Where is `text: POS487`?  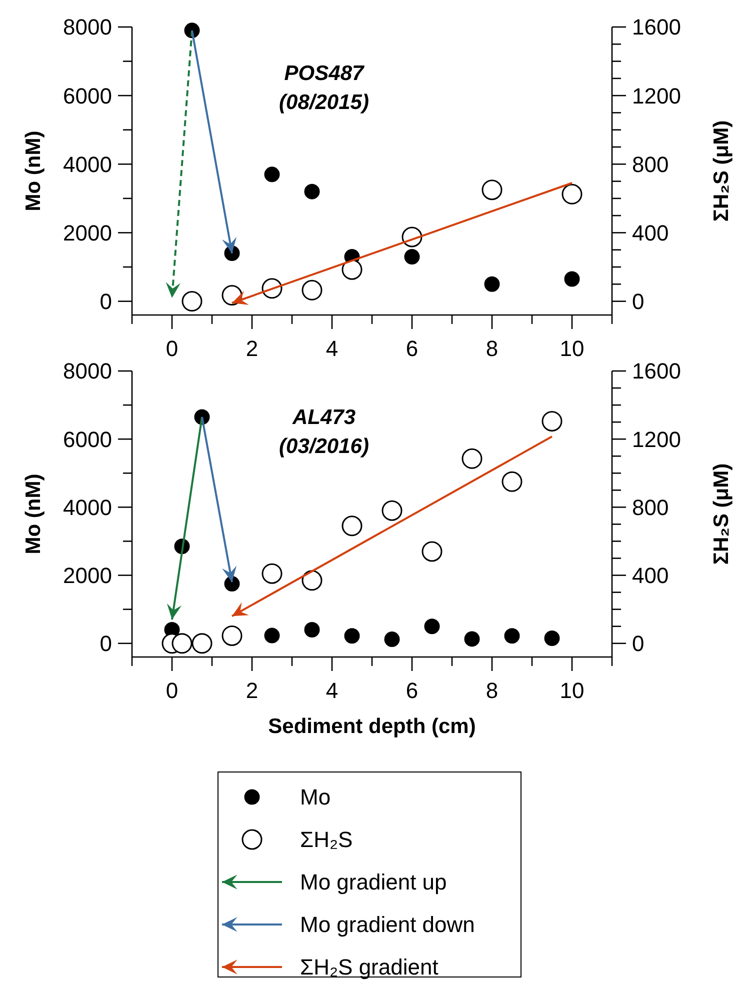 text: POS487 is located at coordinates (325, 73).